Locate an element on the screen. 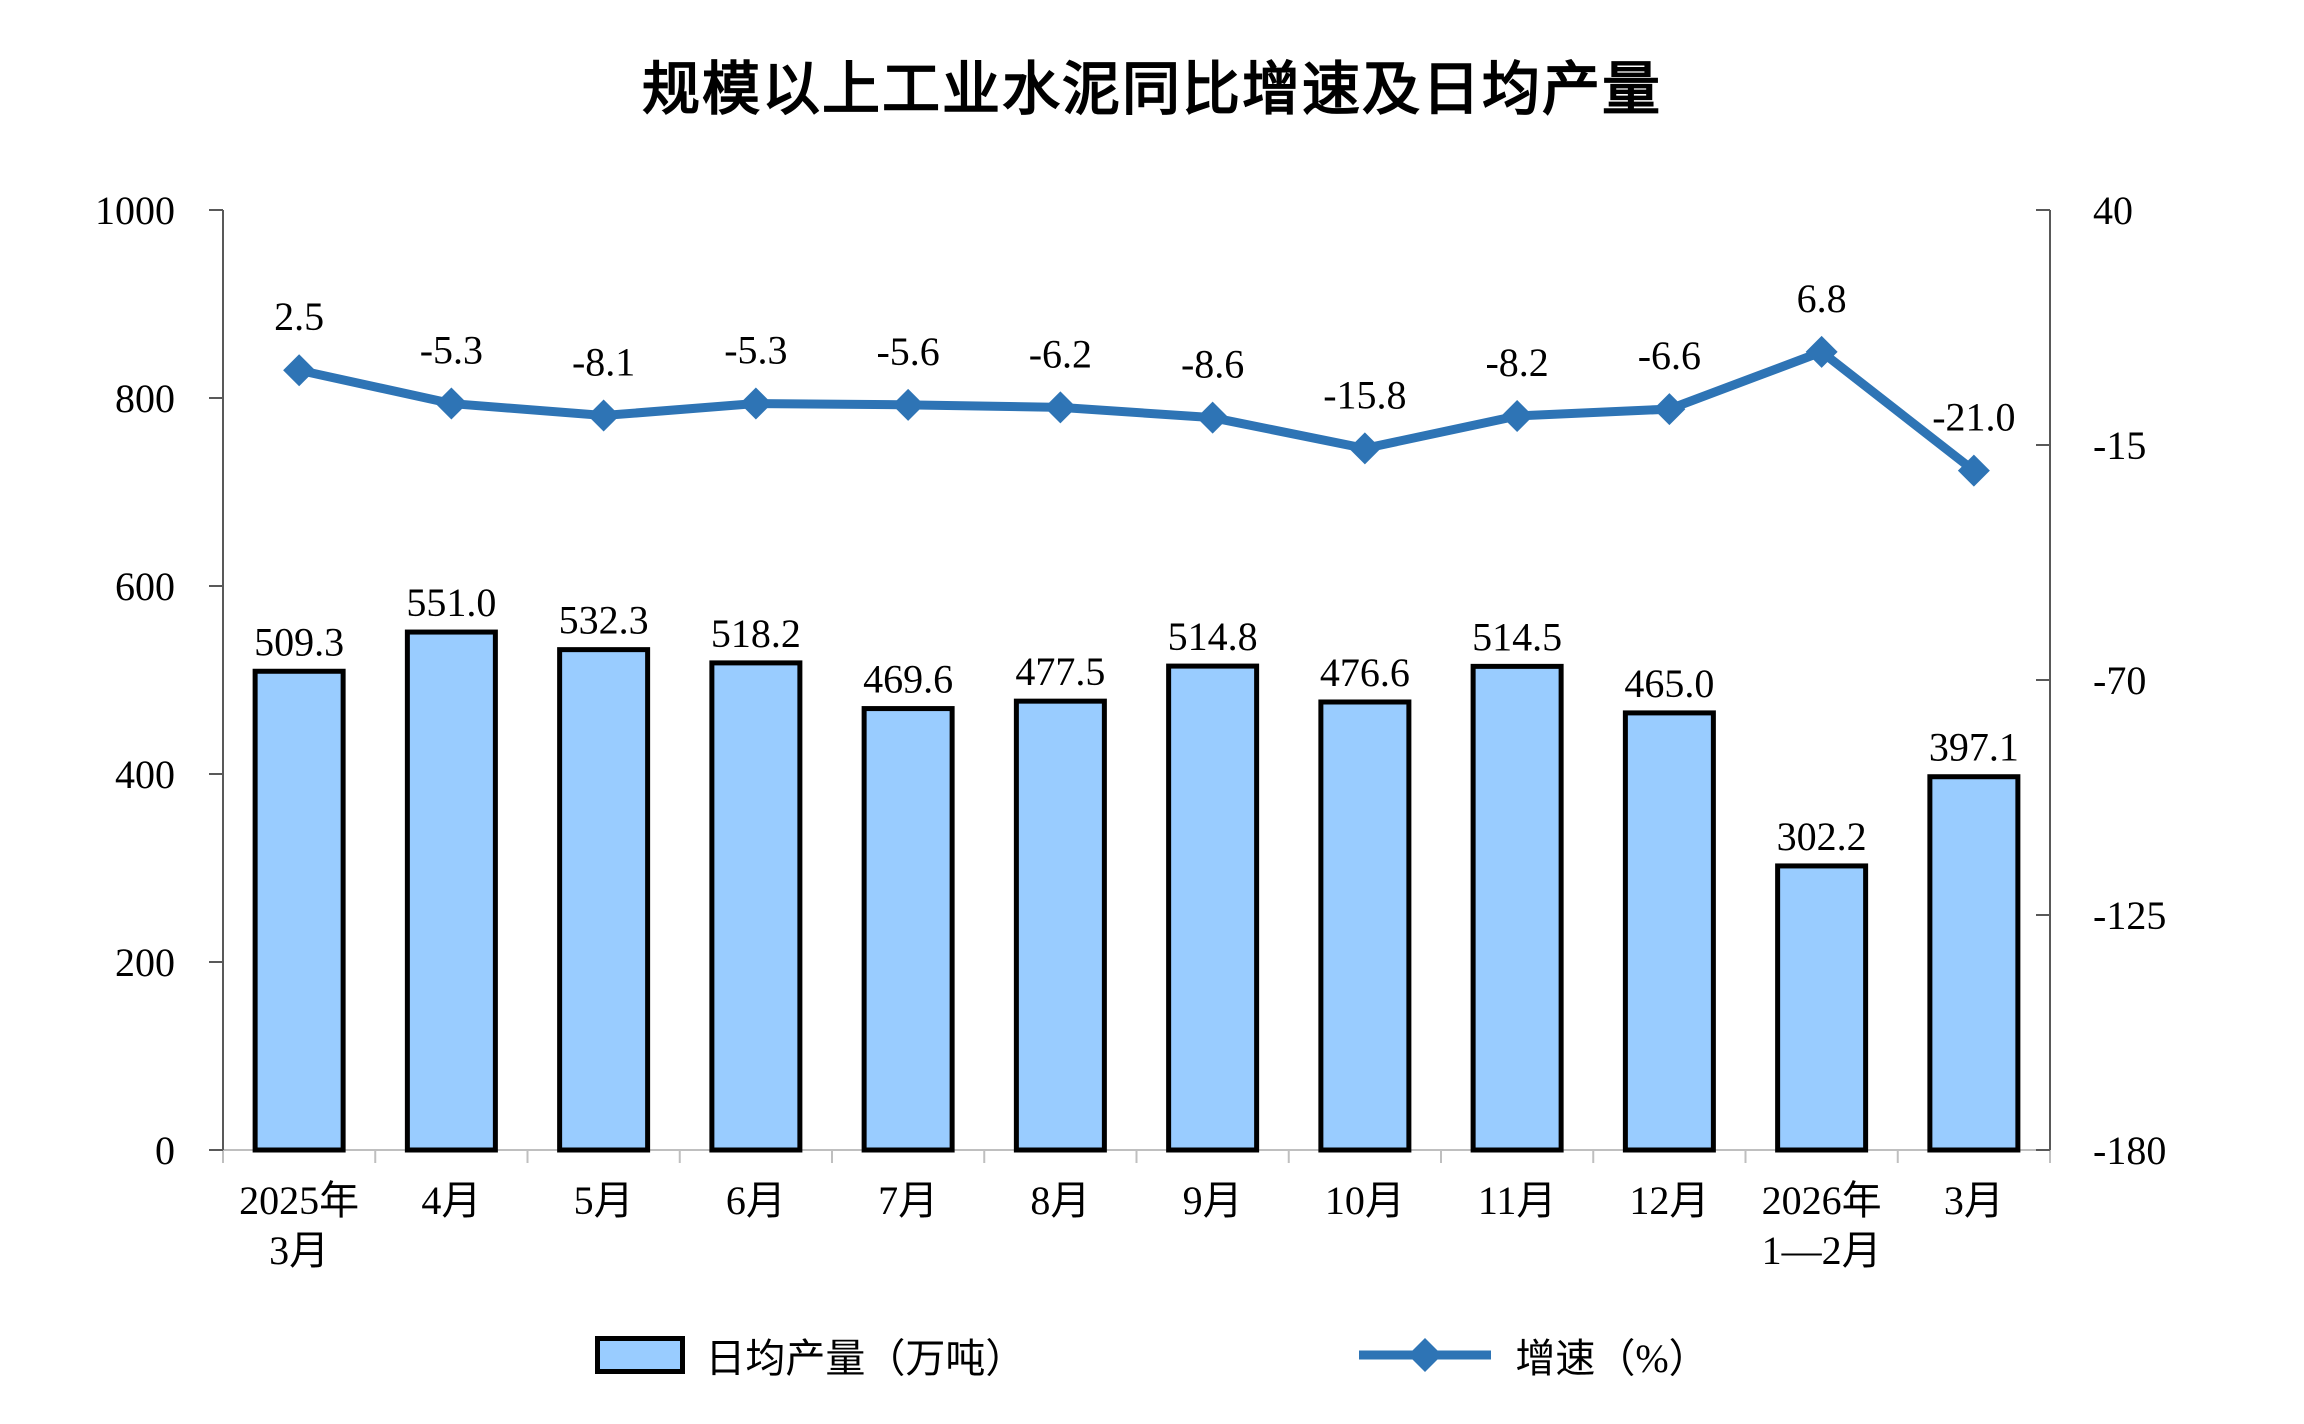  right-axis-tick-label: 40 is located at coordinates (2113, 210).